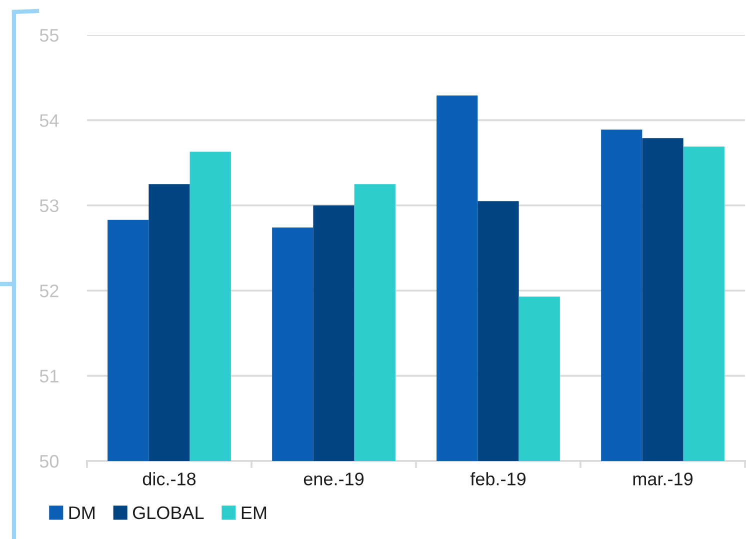 This screenshot has width=746, height=539. What do you see at coordinates (49, 35) in the screenshot?
I see `y-tick-label: 55` at bounding box center [49, 35].